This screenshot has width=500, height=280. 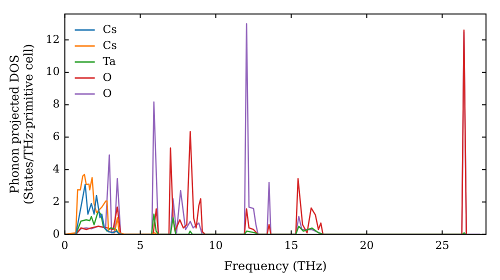 What do you see at coordinates (109, 61) in the screenshot?
I see `legend-label: Ta` at bounding box center [109, 61].